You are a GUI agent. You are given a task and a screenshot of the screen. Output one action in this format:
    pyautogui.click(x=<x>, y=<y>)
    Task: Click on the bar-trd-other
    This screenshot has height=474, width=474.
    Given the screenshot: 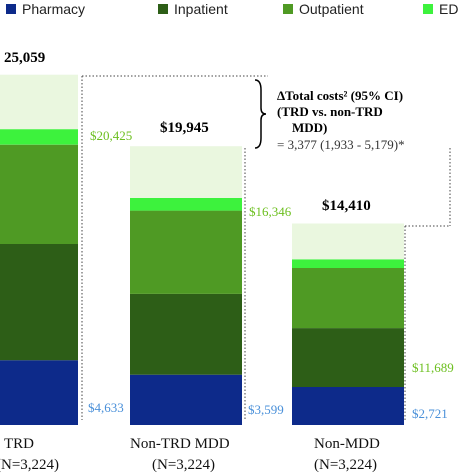 What is the action you would take?
    pyautogui.click(x=39, y=102)
    